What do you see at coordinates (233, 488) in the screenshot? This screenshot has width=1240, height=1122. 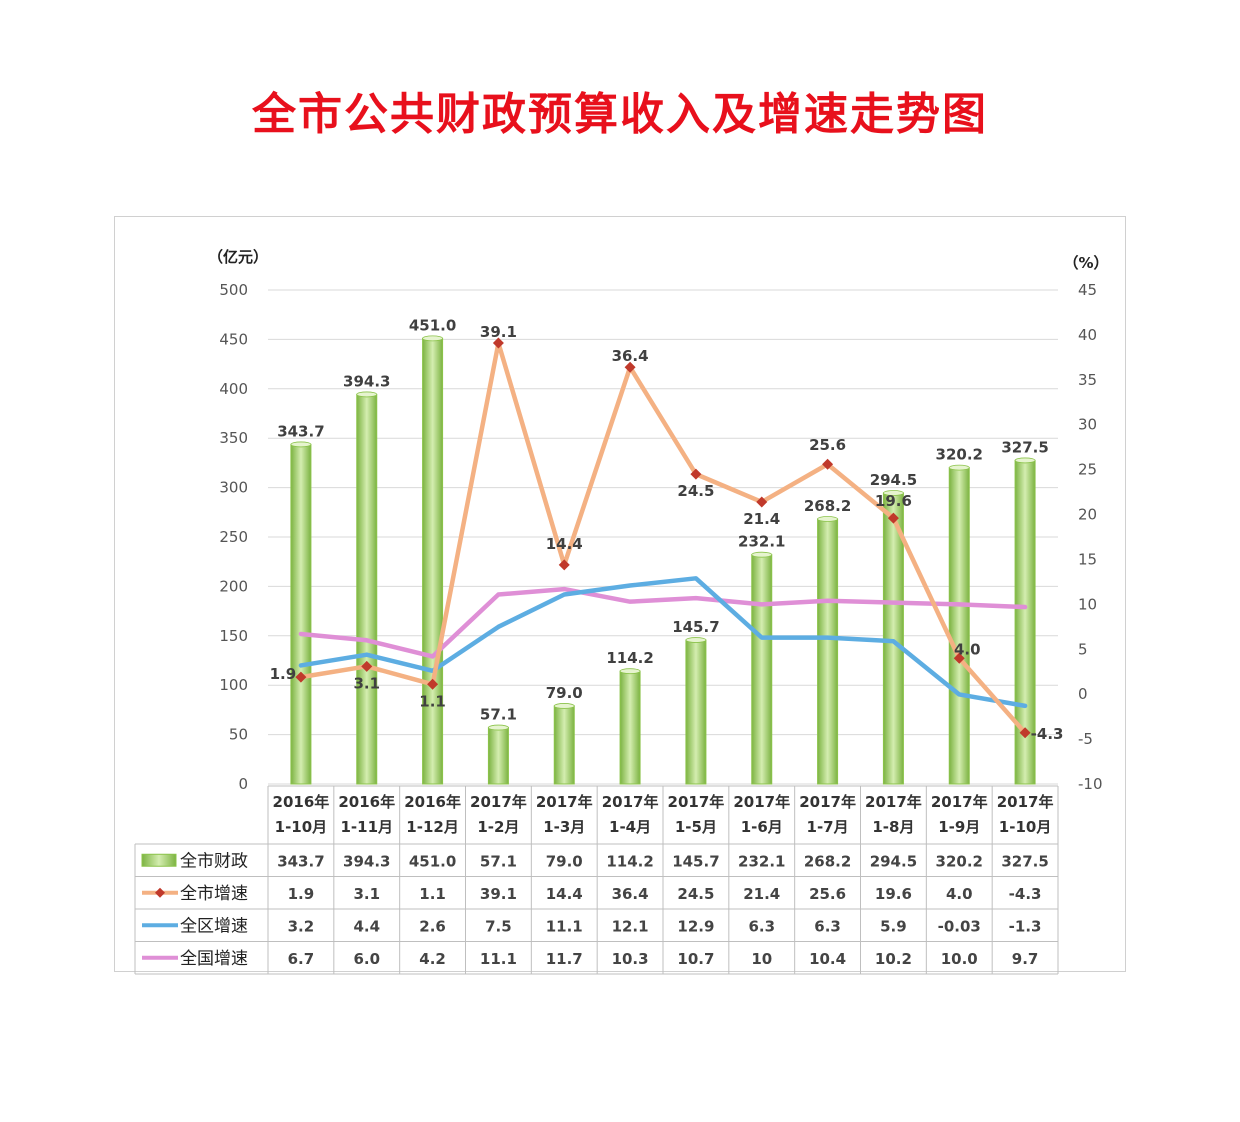 I see `left-tick-label: 300` at bounding box center [233, 488].